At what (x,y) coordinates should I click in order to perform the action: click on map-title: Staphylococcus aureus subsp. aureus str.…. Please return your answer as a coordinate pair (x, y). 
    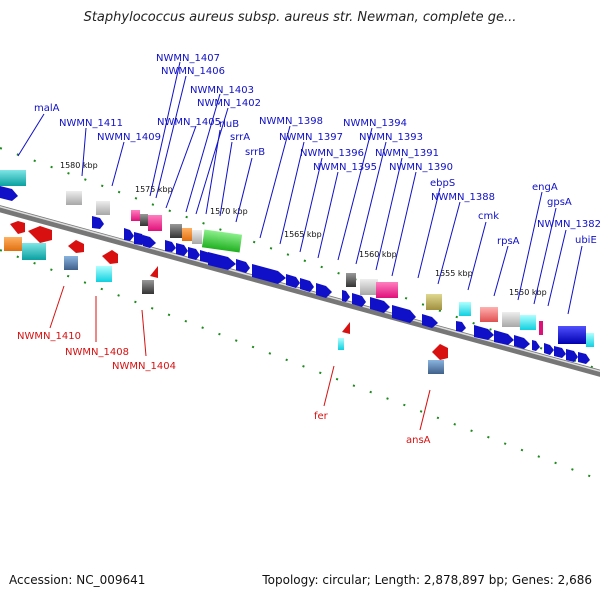
    Looking at the image, I should click on (300, 17).